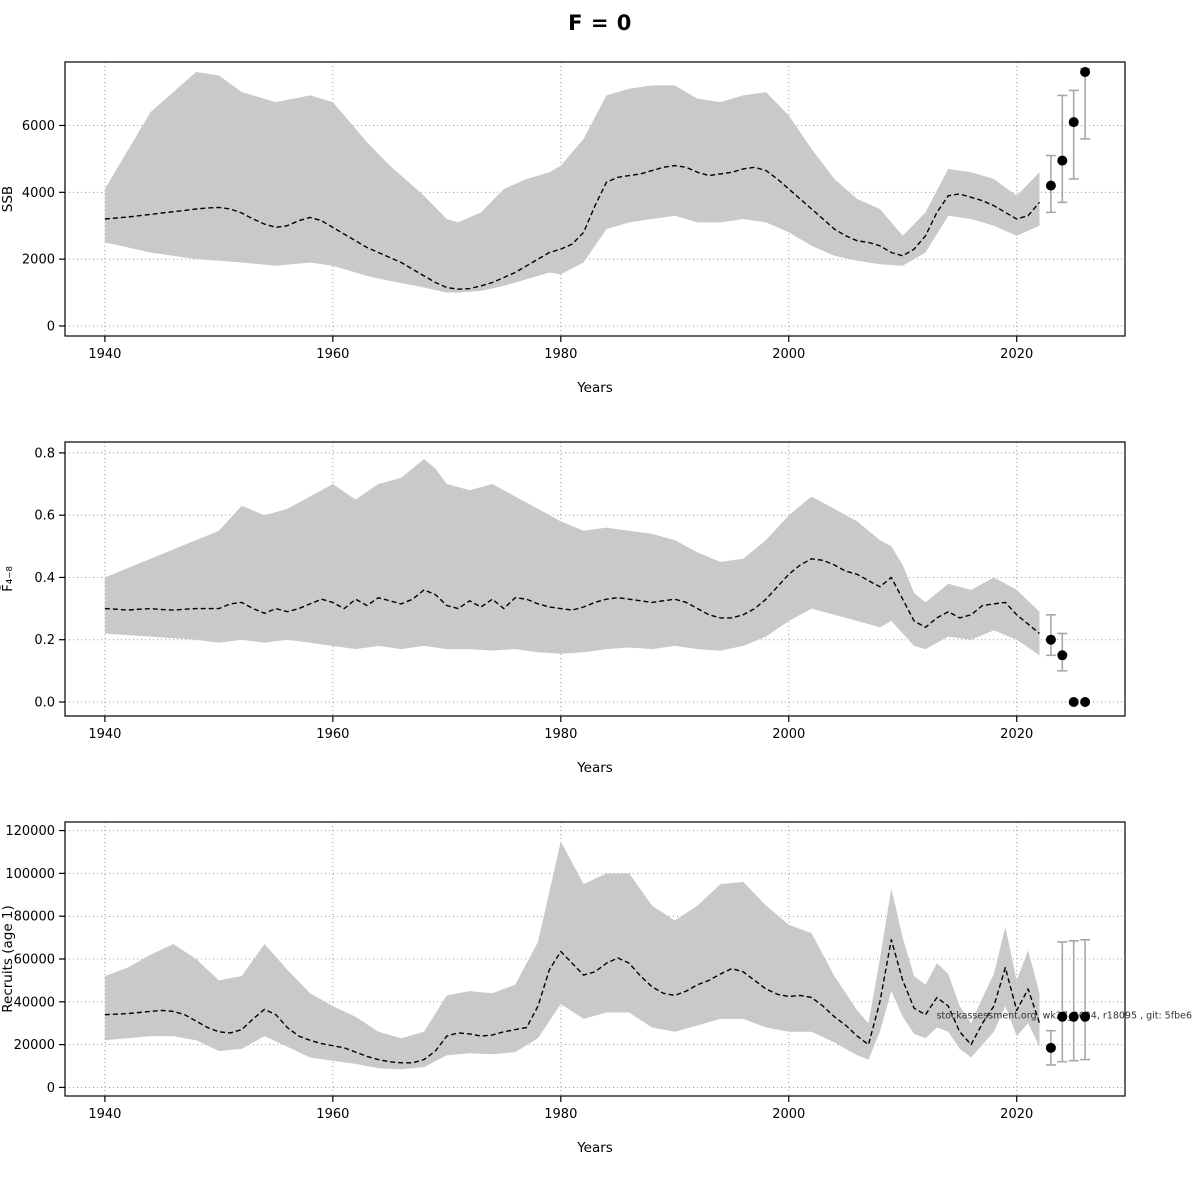  What do you see at coordinates (34, 1002) in the screenshot?
I see `y-tick-label: 40000` at bounding box center [34, 1002].